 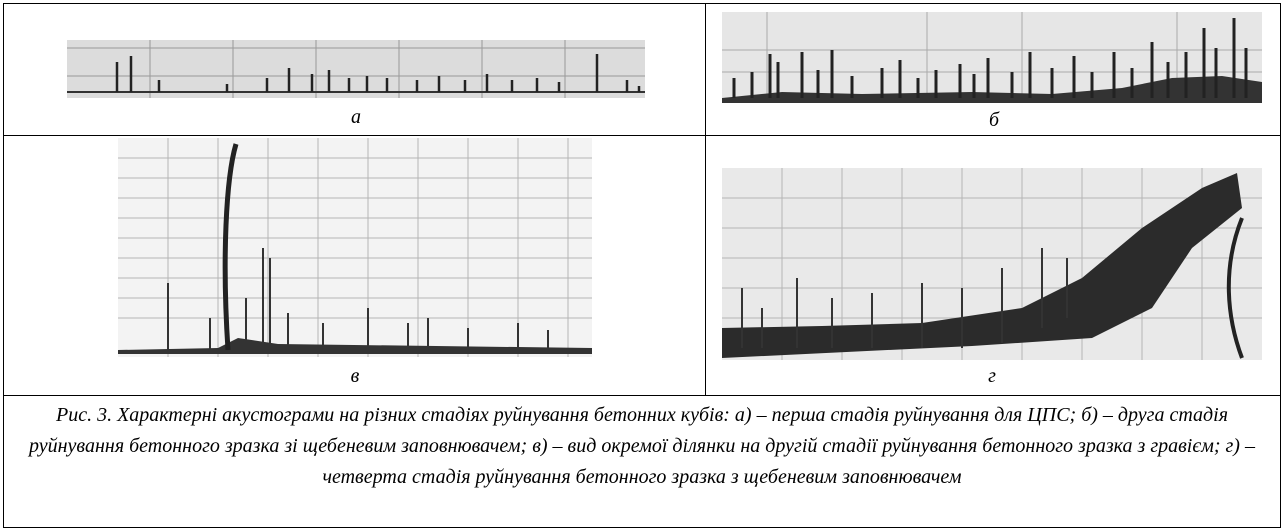 What do you see at coordinates (992, 376) in the screenshot?
I see `panel-label: г` at bounding box center [992, 376].